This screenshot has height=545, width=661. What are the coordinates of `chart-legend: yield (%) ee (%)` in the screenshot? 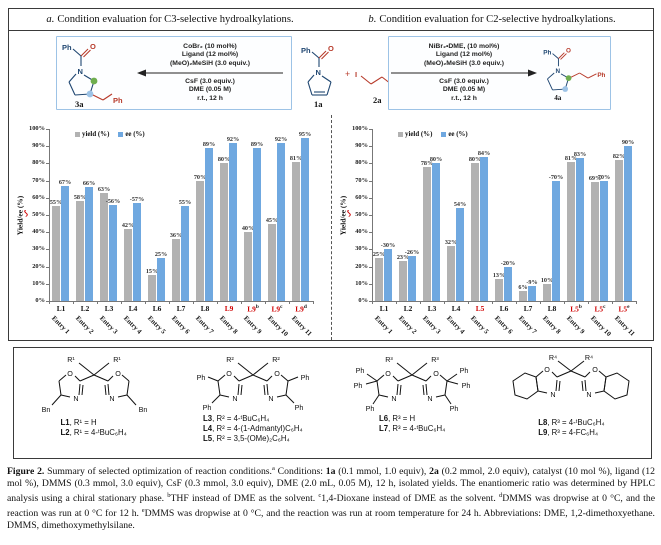 It's located at (433, 134).